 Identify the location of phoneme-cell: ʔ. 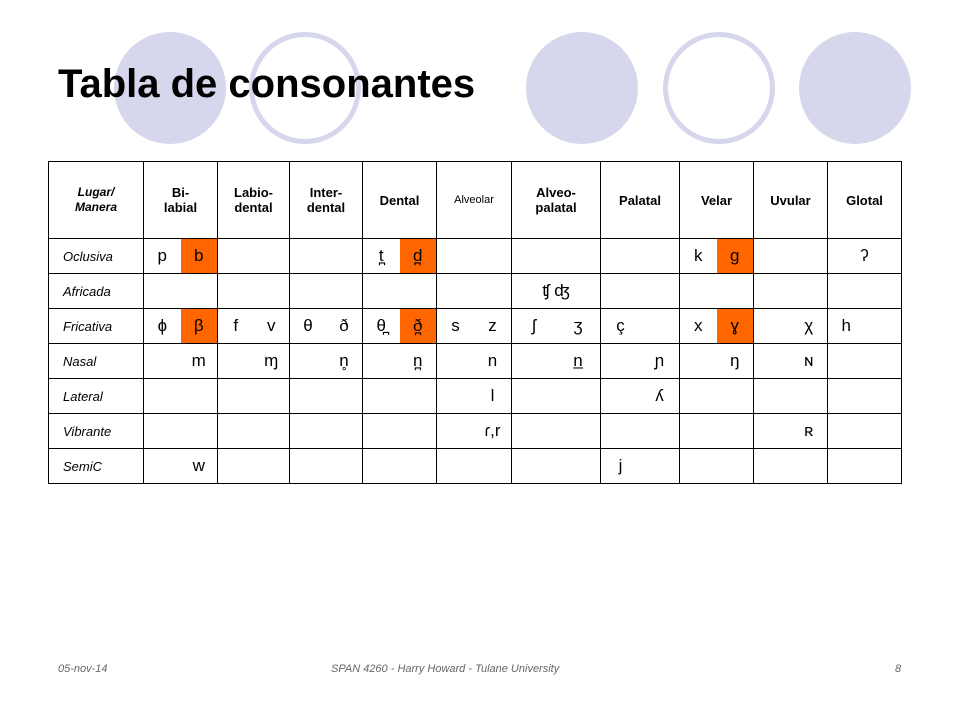
(864, 256).